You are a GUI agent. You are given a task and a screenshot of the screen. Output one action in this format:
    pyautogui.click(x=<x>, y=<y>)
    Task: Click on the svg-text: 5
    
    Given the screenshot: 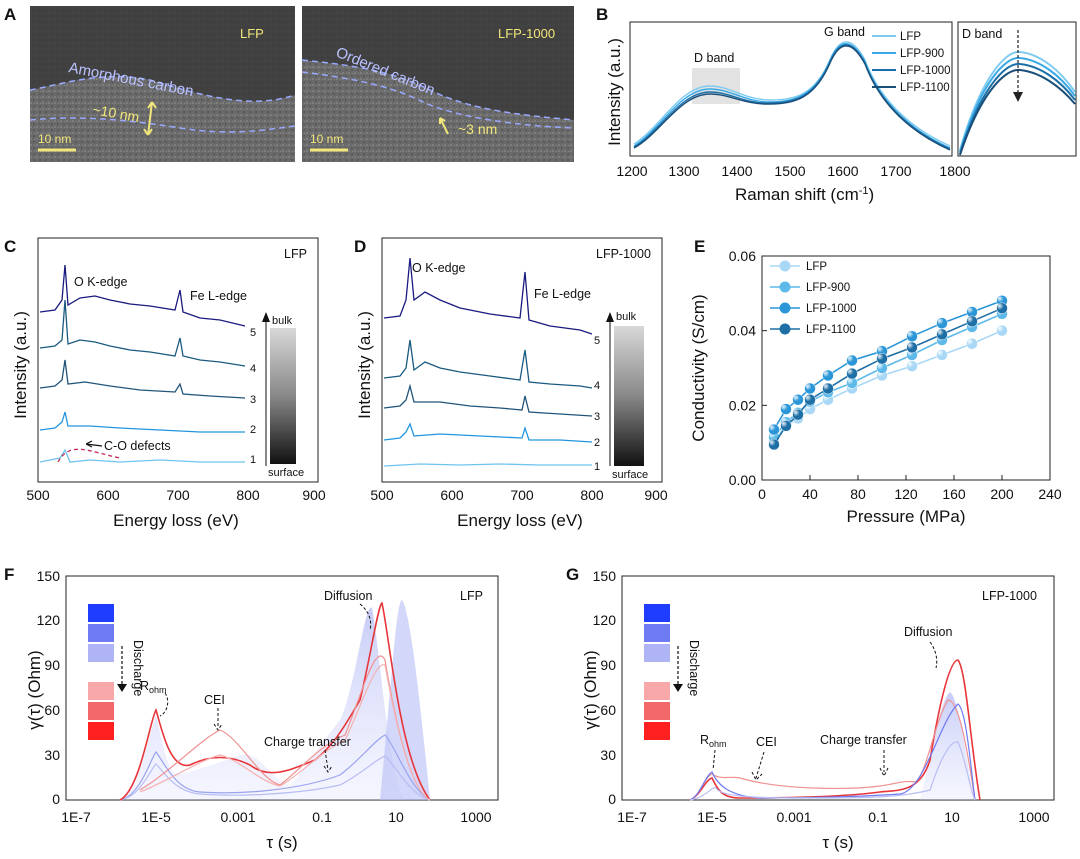 What is the action you would take?
    pyautogui.click(x=597, y=341)
    